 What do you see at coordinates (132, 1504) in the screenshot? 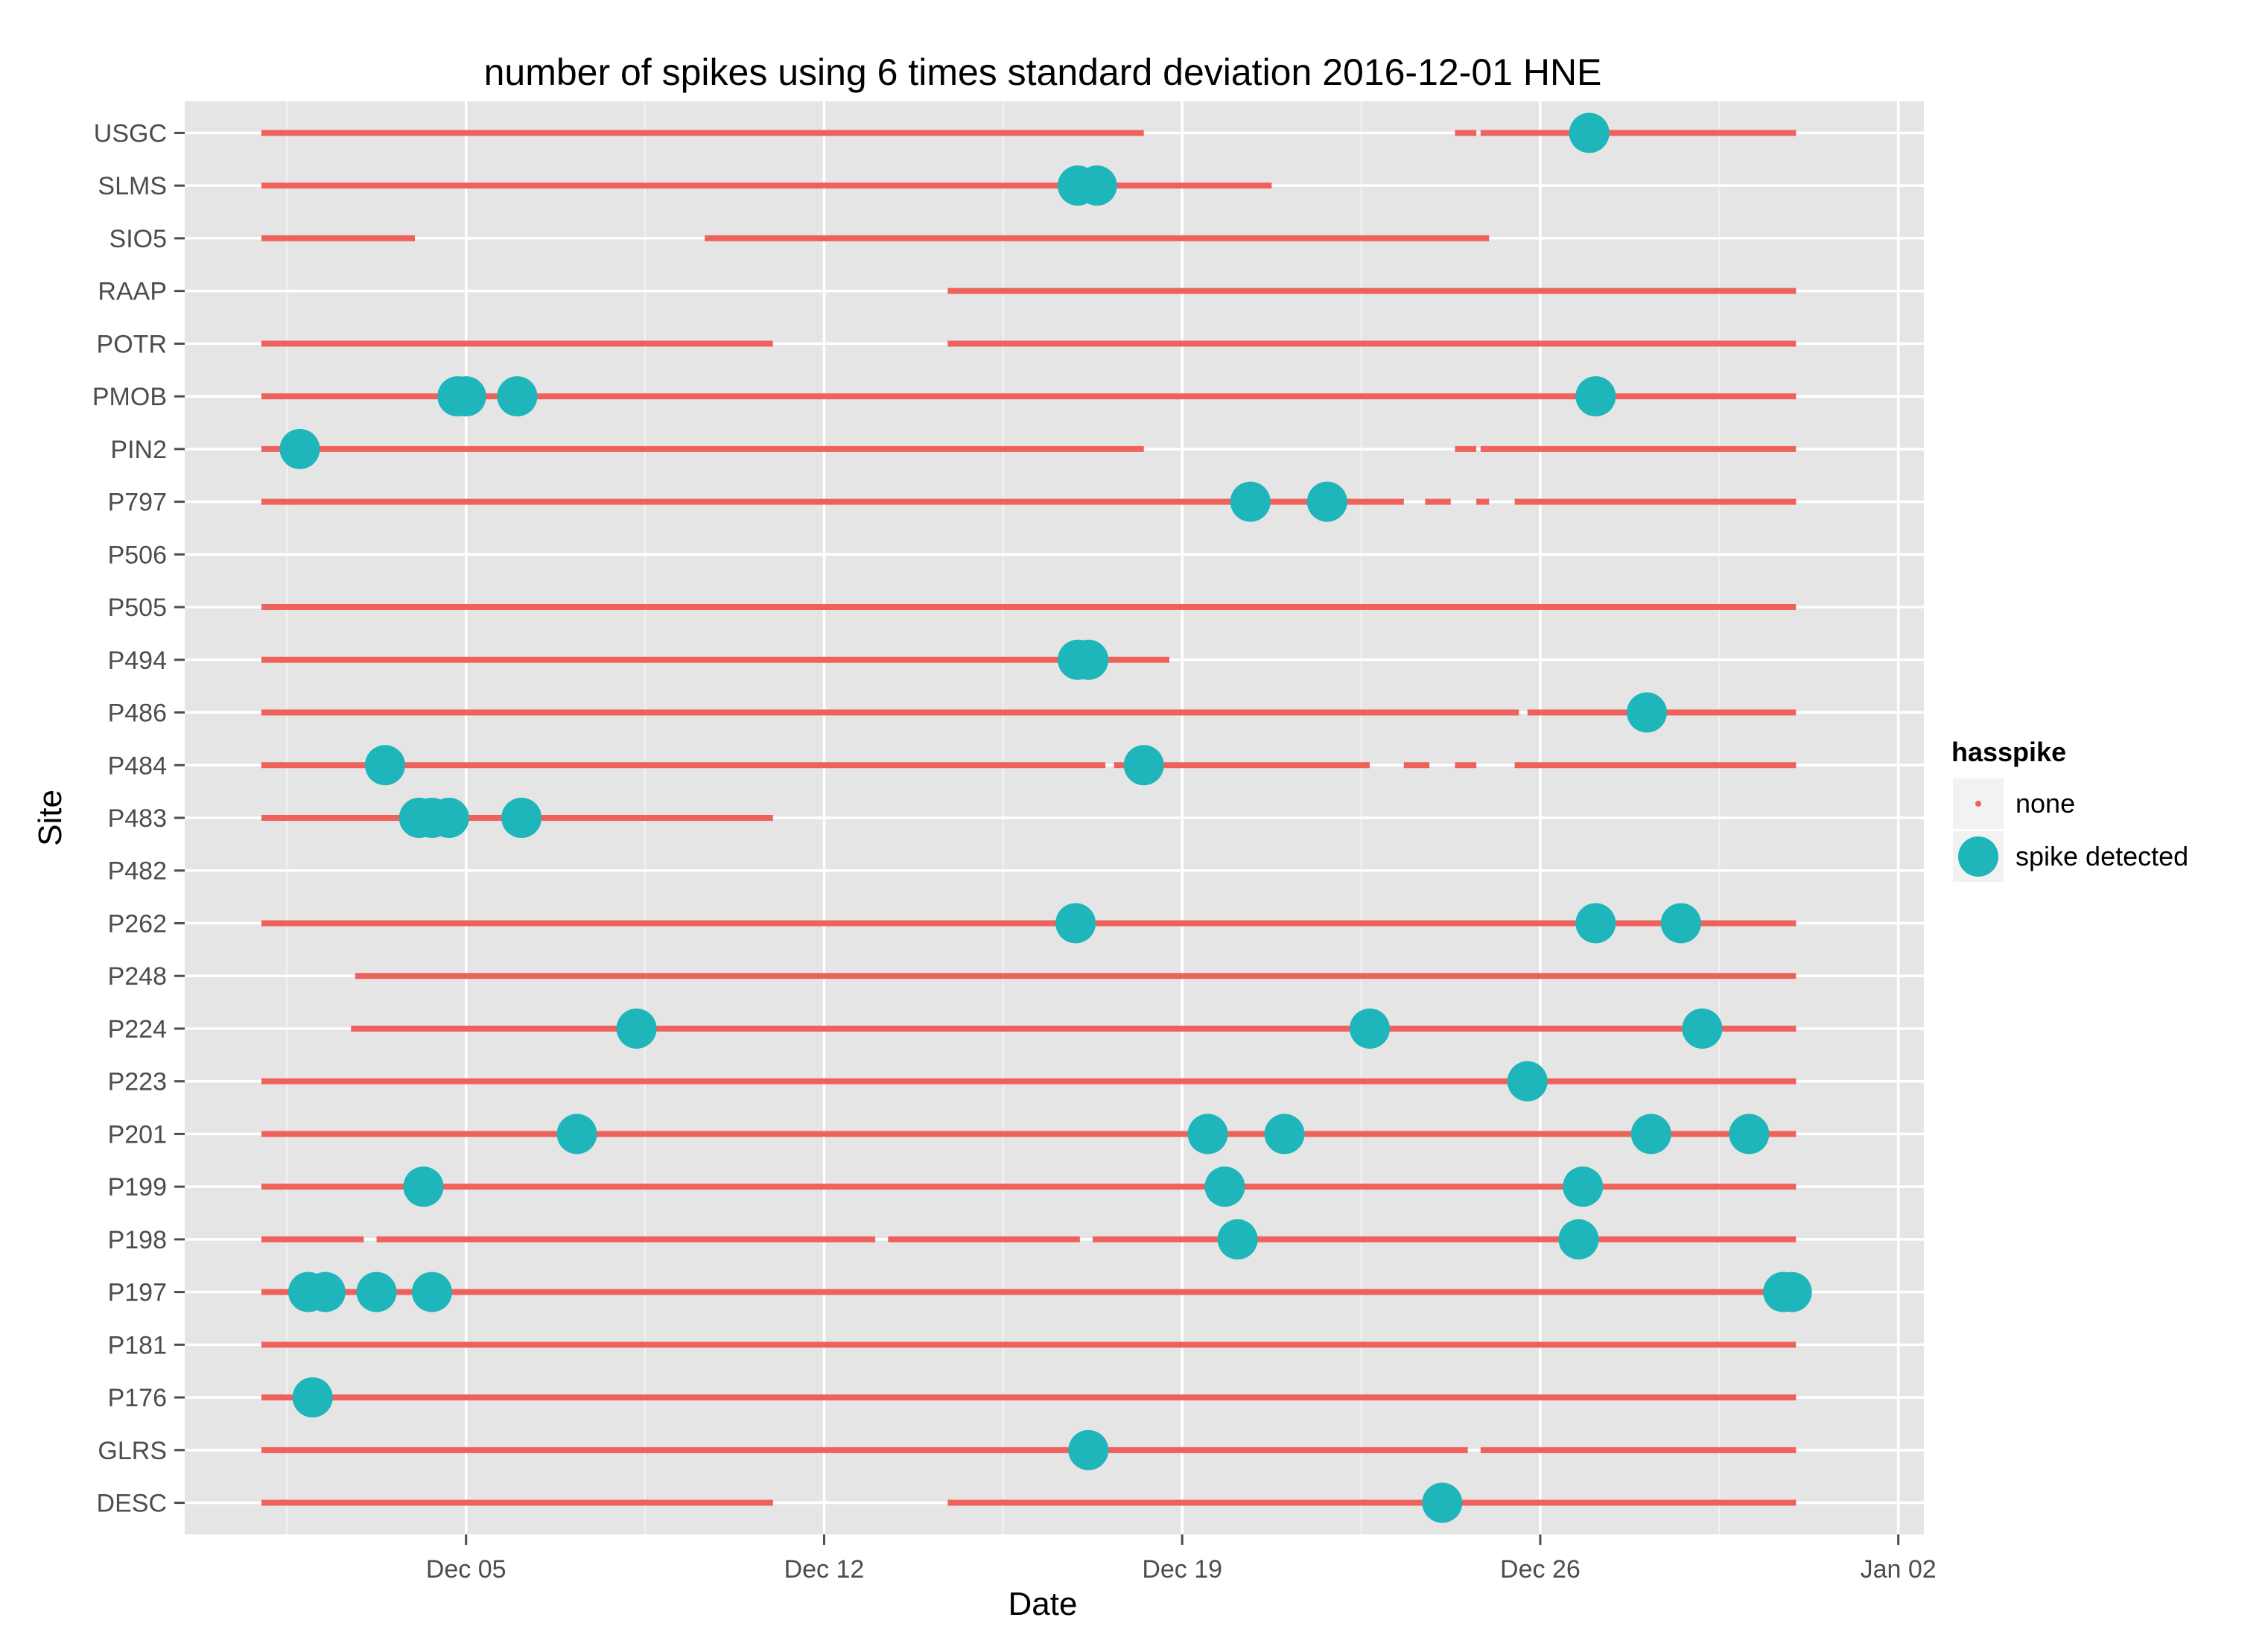
I see `y-tick-label: DESC` at bounding box center [132, 1504].